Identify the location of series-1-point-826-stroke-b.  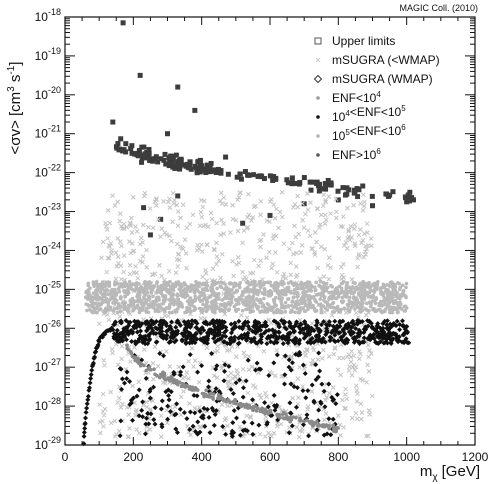
(165, 316).